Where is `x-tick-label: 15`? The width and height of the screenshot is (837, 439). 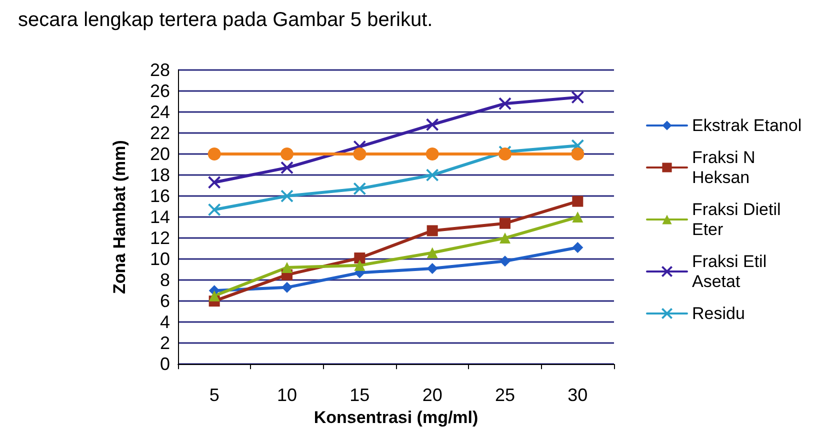 x-tick-label: 15 is located at coordinates (360, 395).